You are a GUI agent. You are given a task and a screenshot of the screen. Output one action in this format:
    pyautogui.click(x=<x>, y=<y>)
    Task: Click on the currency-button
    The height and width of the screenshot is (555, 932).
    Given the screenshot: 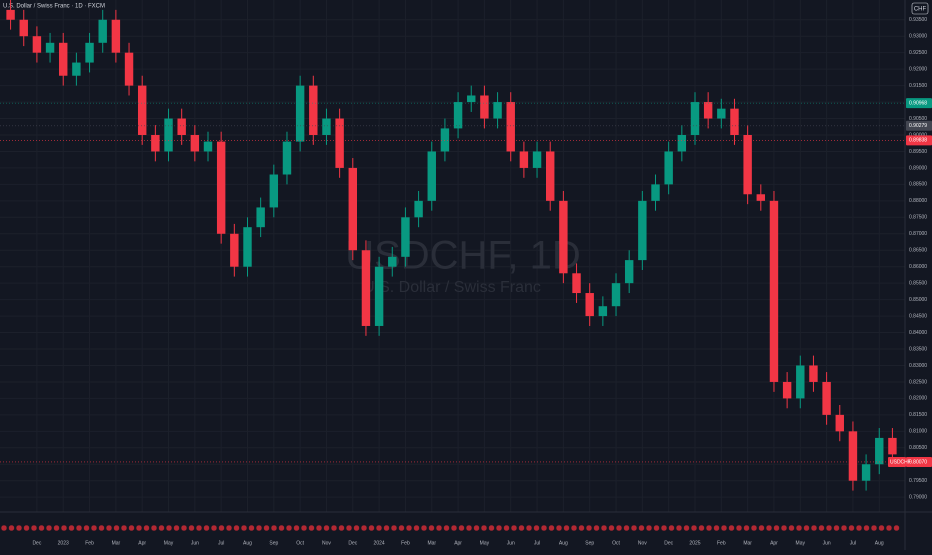 What is the action you would take?
    pyautogui.click(x=920, y=8)
    